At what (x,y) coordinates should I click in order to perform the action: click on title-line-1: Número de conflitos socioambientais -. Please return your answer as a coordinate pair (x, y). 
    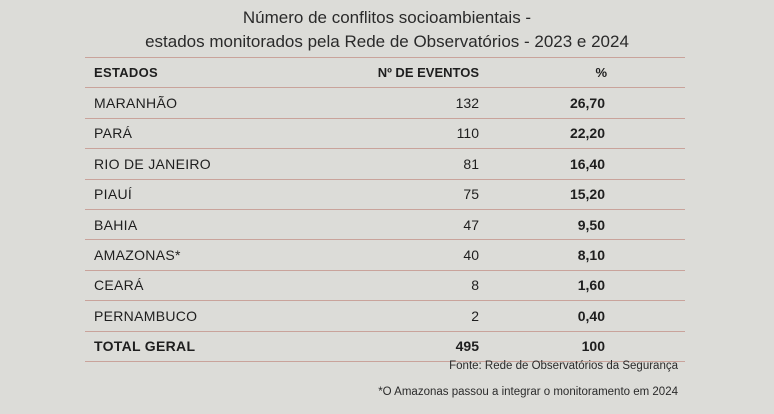
    Looking at the image, I should click on (387, 17).